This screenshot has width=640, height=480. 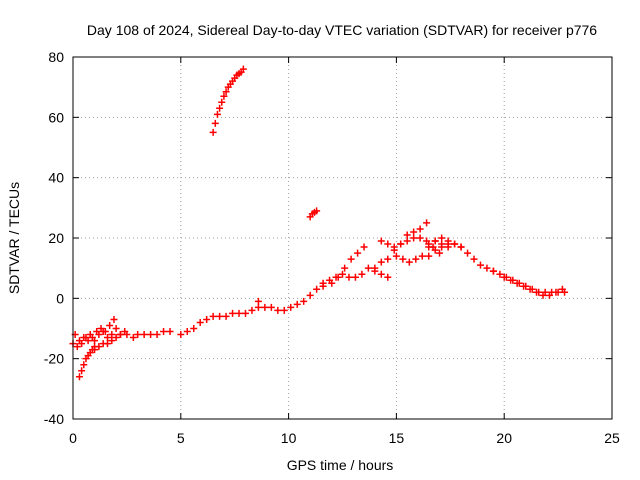 What do you see at coordinates (461, 254) in the screenshot?
I see `series-evening-d` at bounding box center [461, 254].